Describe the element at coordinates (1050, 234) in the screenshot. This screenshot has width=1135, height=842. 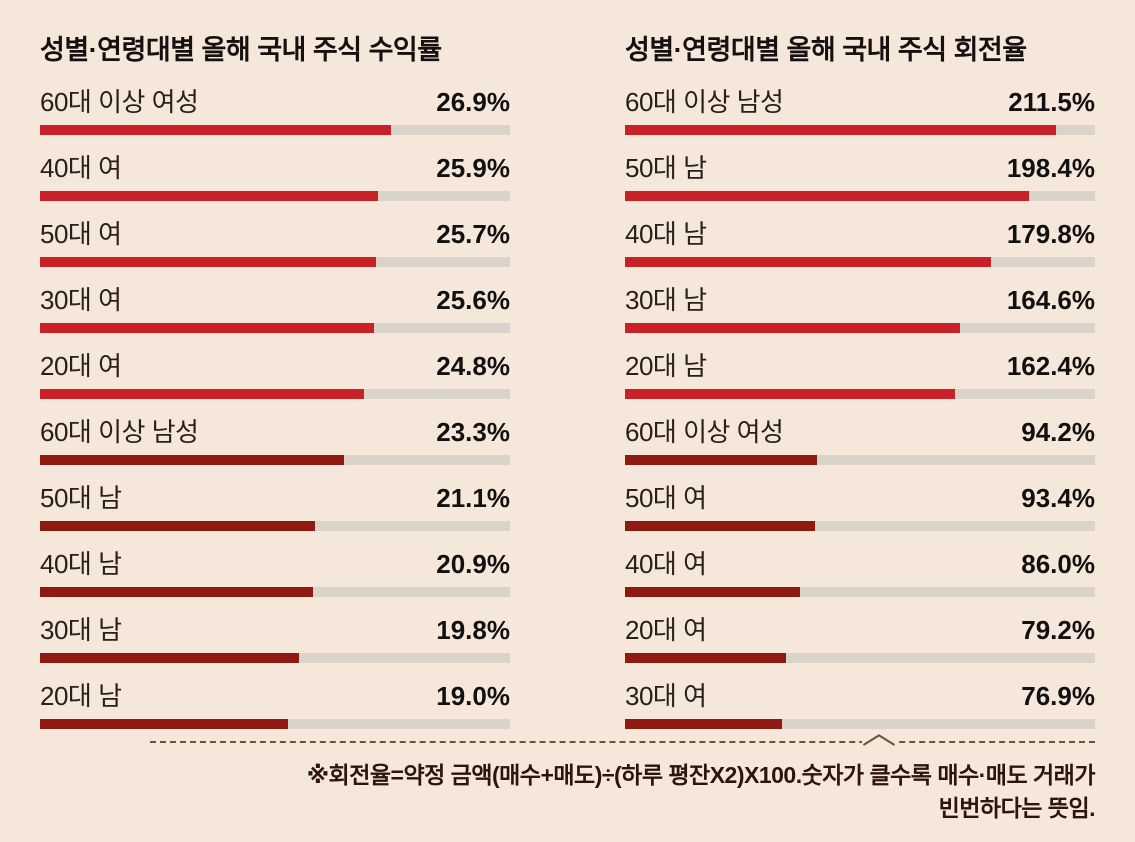
I see `value-label: 179.8%` at that location.